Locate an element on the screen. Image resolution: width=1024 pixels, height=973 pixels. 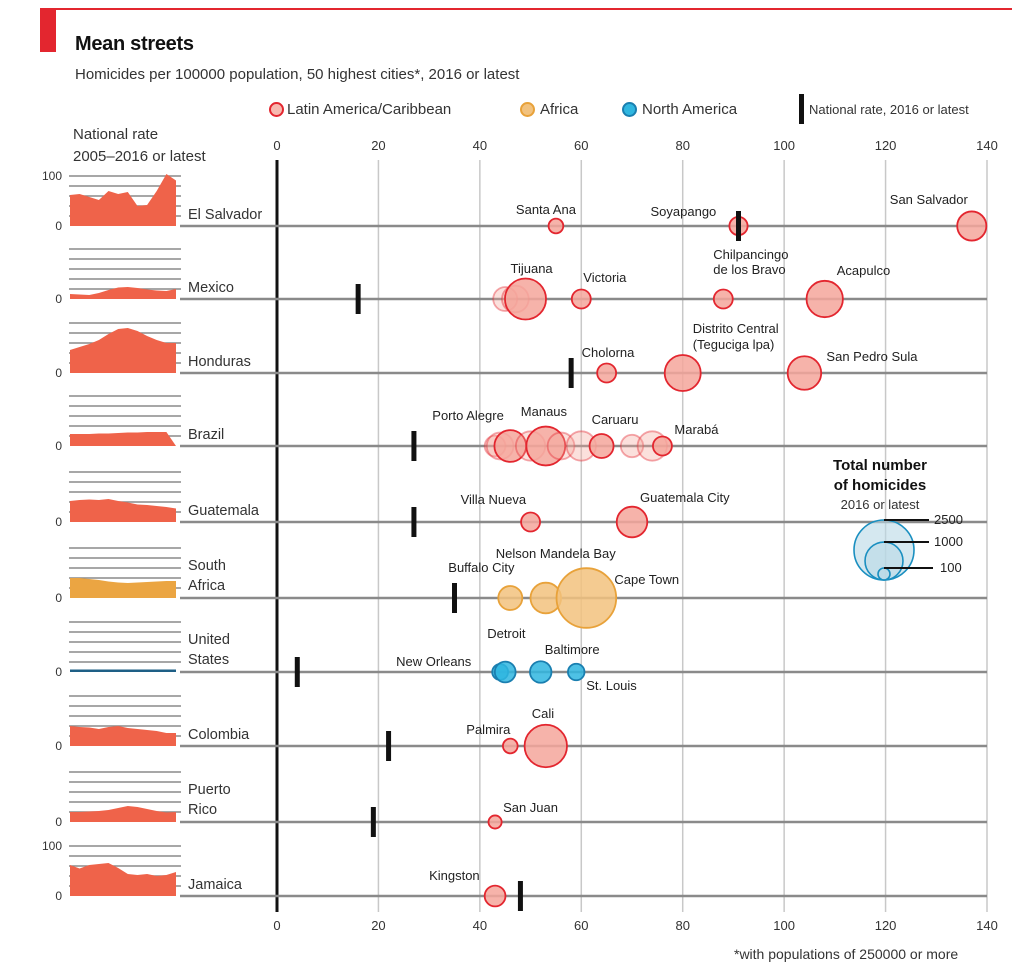
city-label: San Juan is located at coordinates (530, 807).